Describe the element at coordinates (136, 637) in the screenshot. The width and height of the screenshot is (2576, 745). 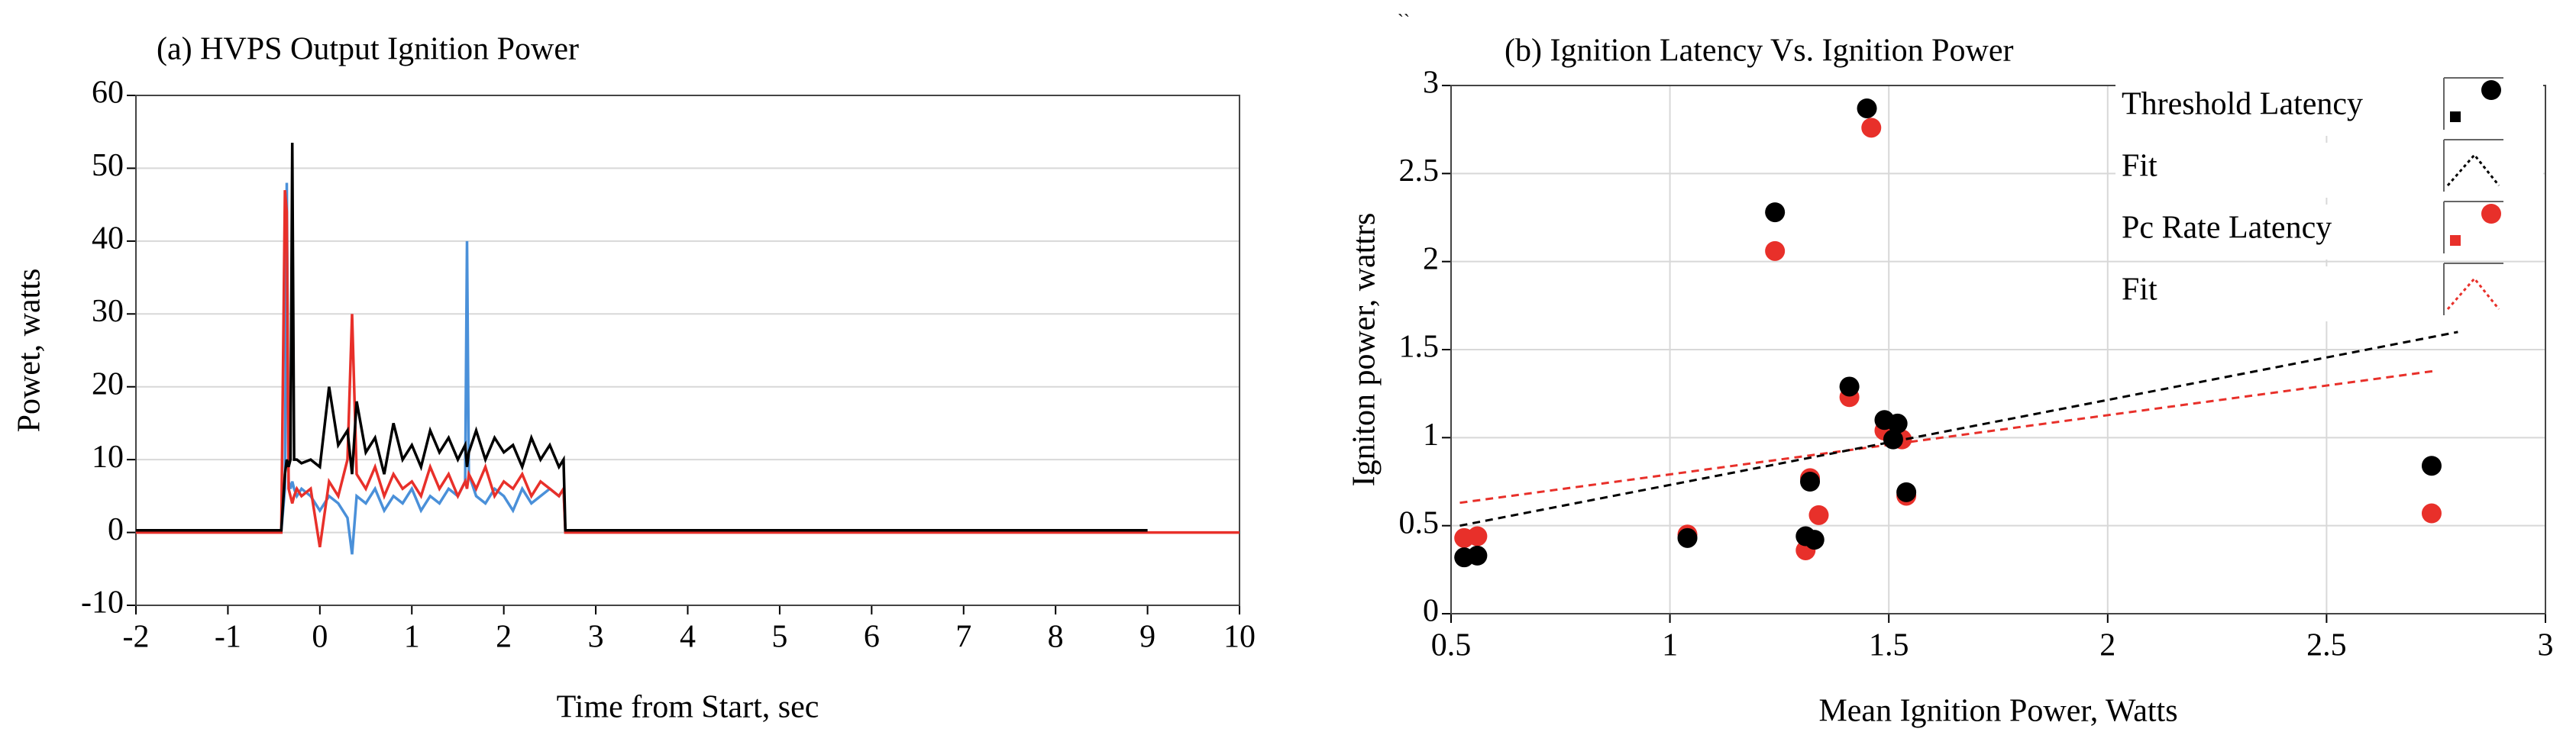
I see `x-tick-label: -2` at that location.